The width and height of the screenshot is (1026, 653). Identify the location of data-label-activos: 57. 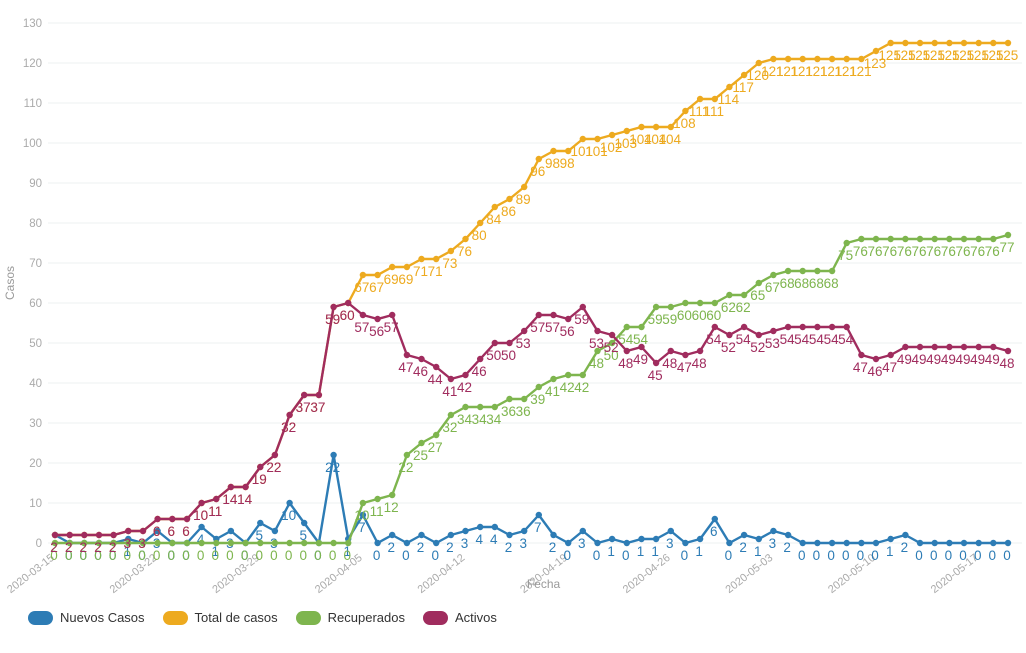
(537, 327).